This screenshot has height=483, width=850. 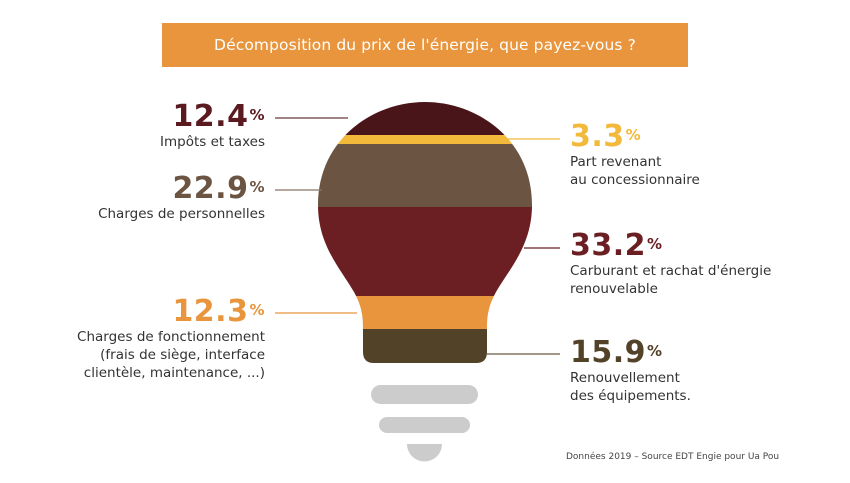 What do you see at coordinates (181, 197) in the screenshot?
I see `label-personnel: 22.9% Charges de personnelles` at bounding box center [181, 197].